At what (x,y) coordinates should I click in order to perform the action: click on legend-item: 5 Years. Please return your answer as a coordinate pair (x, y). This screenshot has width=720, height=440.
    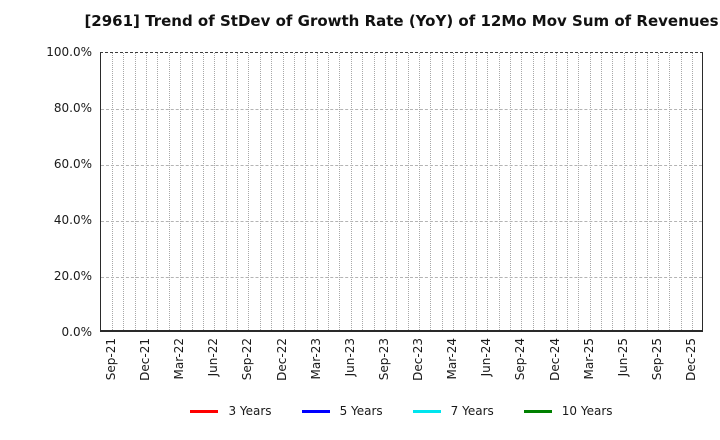
    Looking at the image, I should click on (342, 411).